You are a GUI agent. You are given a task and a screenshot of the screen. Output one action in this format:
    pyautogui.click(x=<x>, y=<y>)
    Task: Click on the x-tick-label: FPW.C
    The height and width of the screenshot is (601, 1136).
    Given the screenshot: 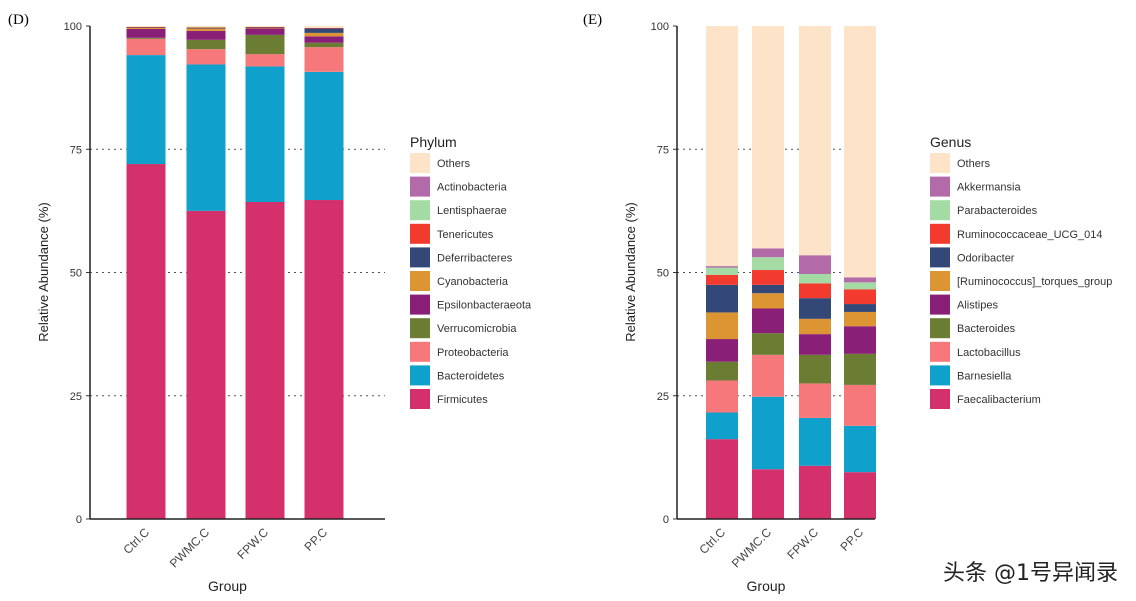 What is the action you would take?
    pyautogui.click(x=252, y=543)
    